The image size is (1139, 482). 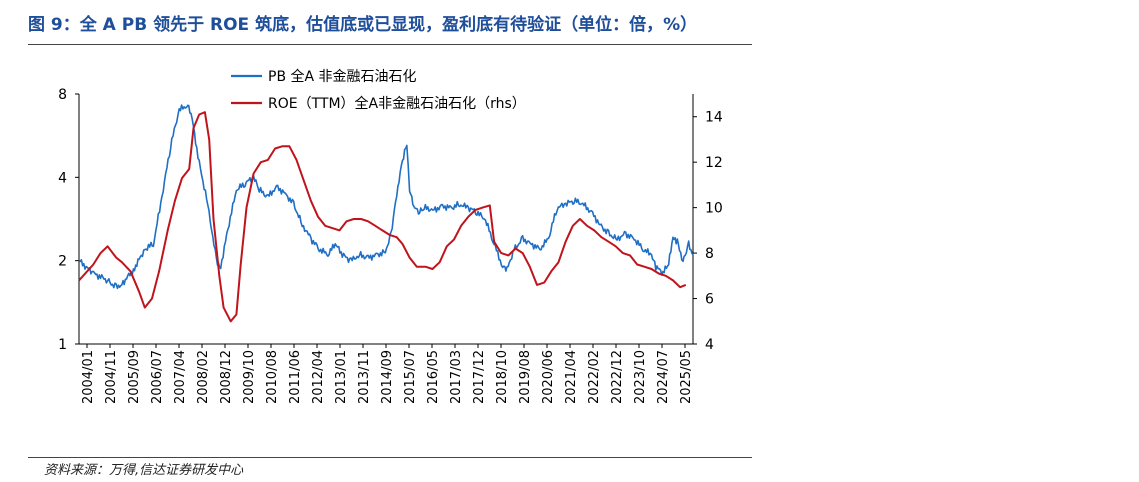 What do you see at coordinates (226, 377) in the screenshot?
I see `x-tick-label: 2008/12` at bounding box center [226, 377].